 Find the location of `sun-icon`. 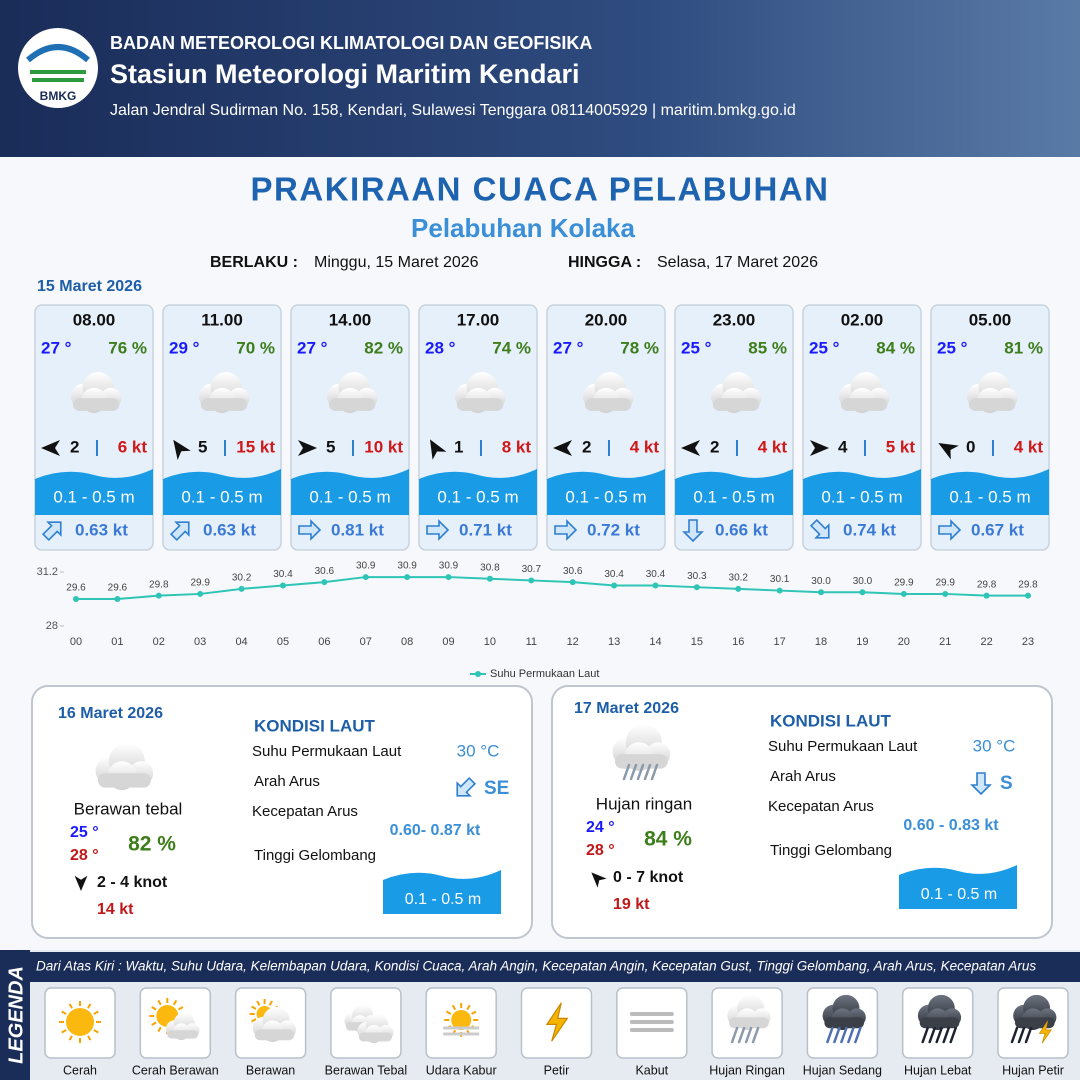

sun-icon is located at coordinates (80, 1022).